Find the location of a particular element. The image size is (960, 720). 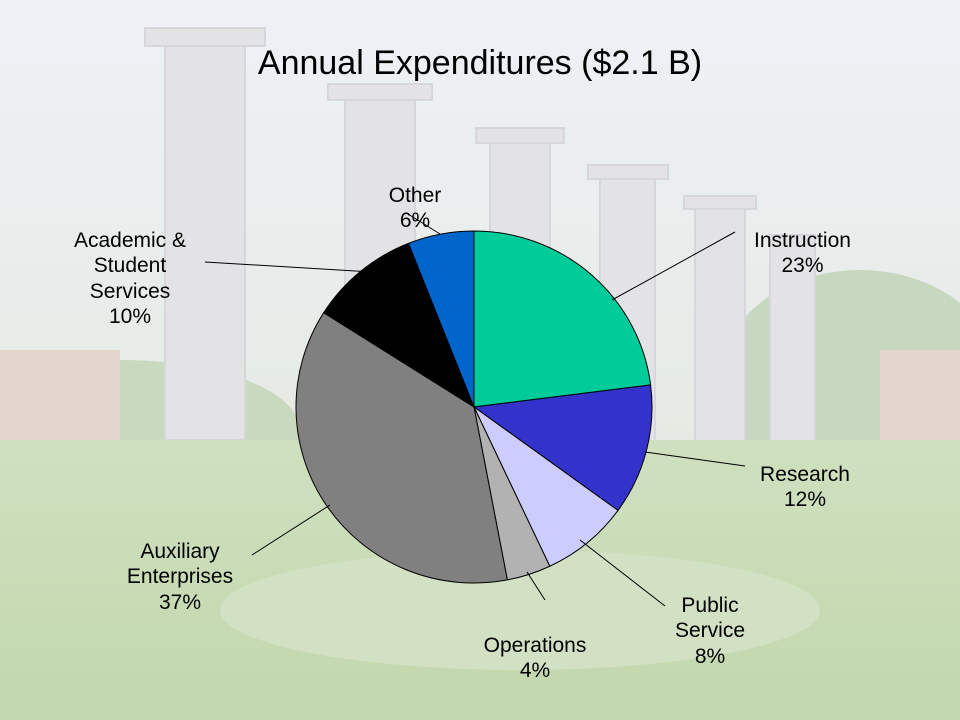

leader-line-operations is located at coordinates (536, 586).